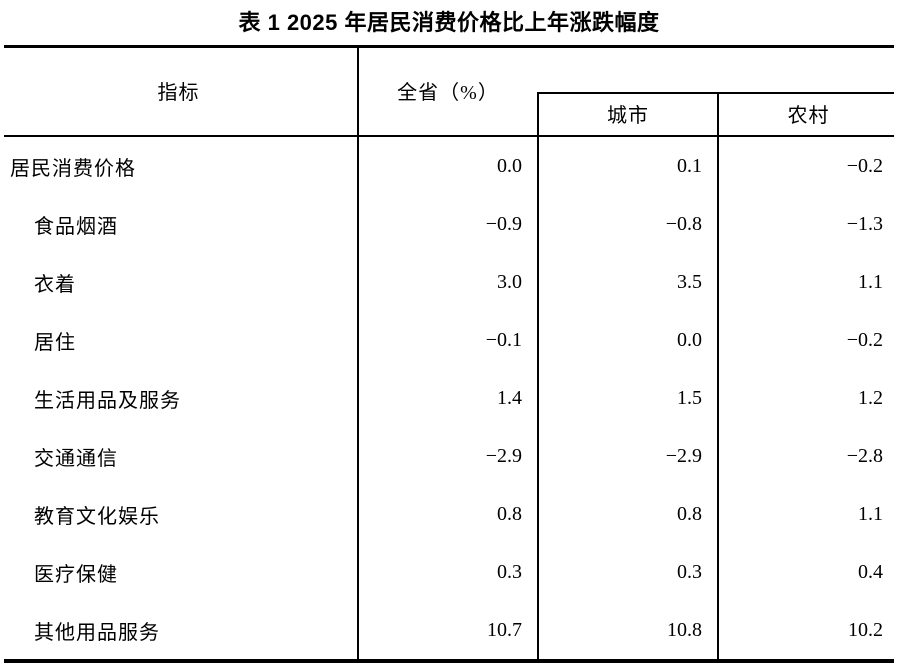 The image size is (898, 670). What do you see at coordinates (178, 92) in the screenshot?
I see `header-indicator: 指标` at bounding box center [178, 92].